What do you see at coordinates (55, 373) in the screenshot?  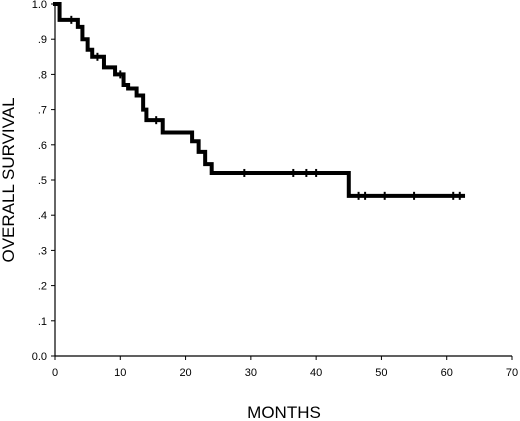 I see `x-tick-label: 0` at bounding box center [55, 373].